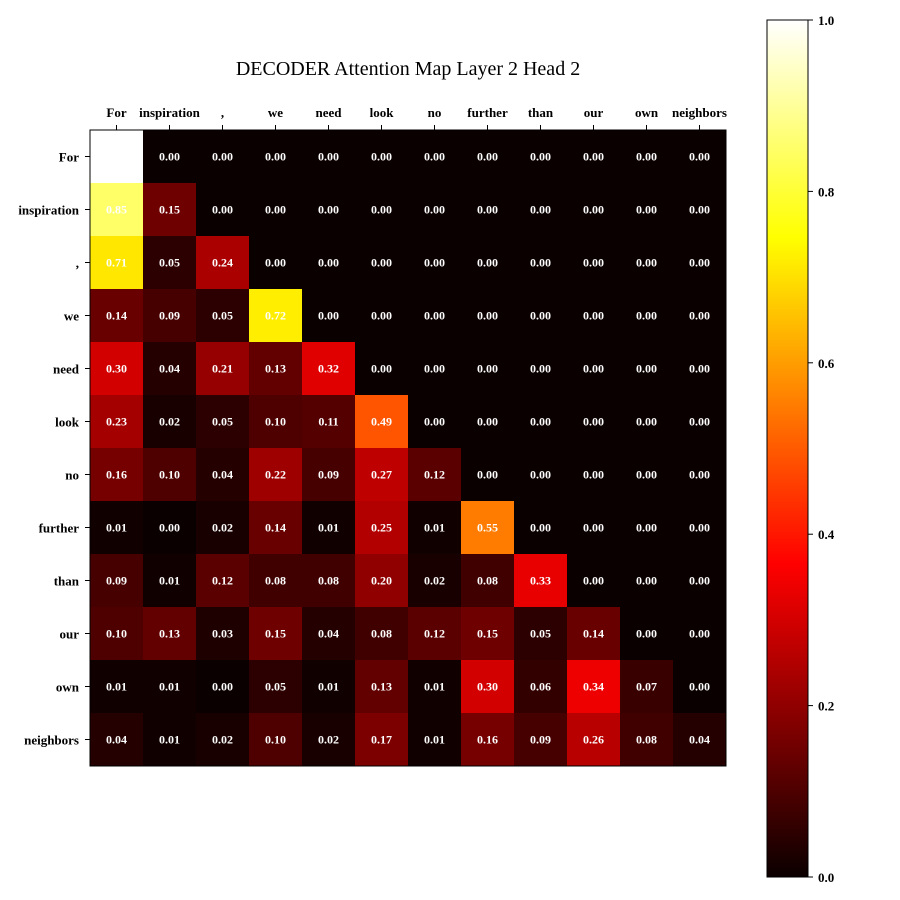 The width and height of the screenshot is (900, 900). What do you see at coordinates (48, 210) in the screenshot?
I see `y-tick-label: inspiration` at bounding box center [48, 210].